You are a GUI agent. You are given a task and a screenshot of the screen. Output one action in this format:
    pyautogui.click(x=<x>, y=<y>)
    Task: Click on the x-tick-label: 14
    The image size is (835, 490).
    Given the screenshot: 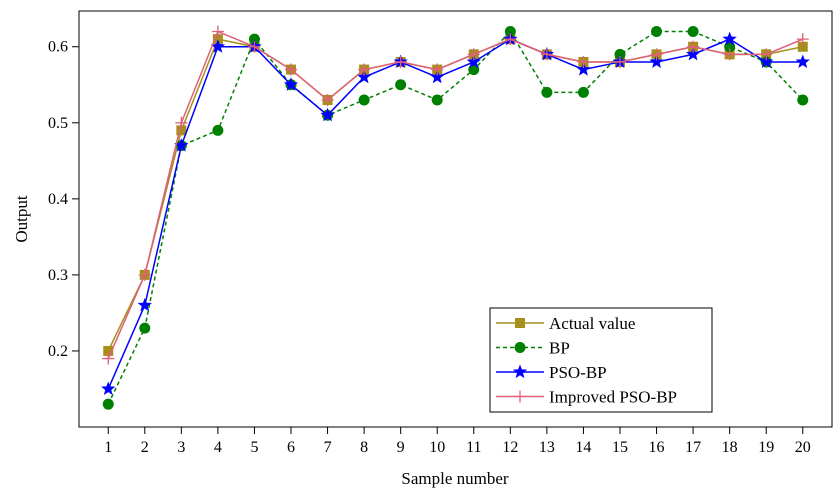 What is the action you would take?
    pyautogui.click(x=583, y=447)
    